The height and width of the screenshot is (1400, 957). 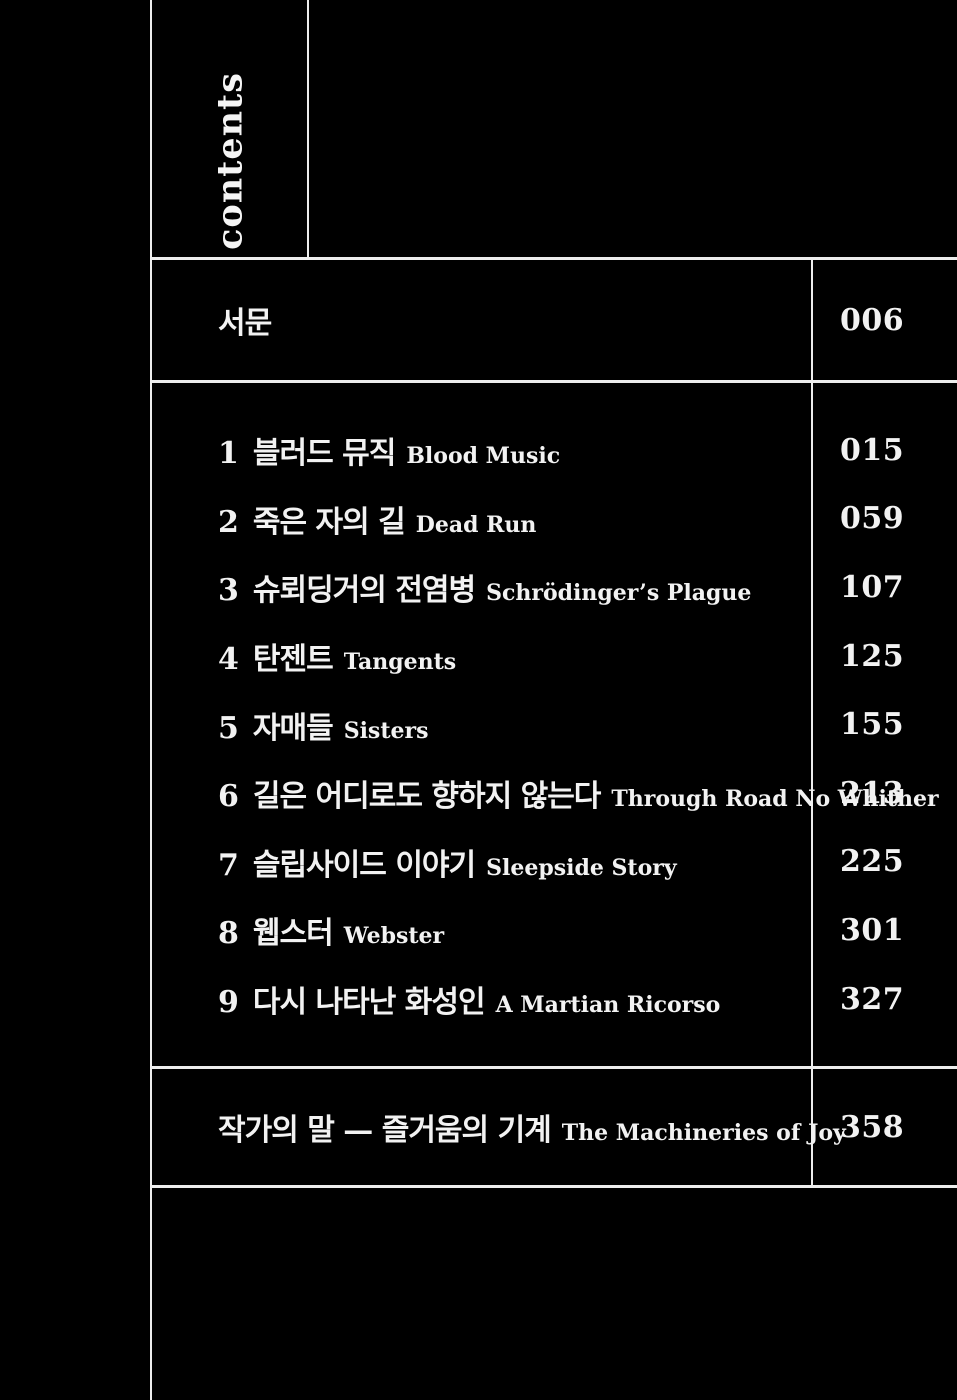 I want to click on toc-entry-title-korean: 웹스터, so click(x=293, y=934).